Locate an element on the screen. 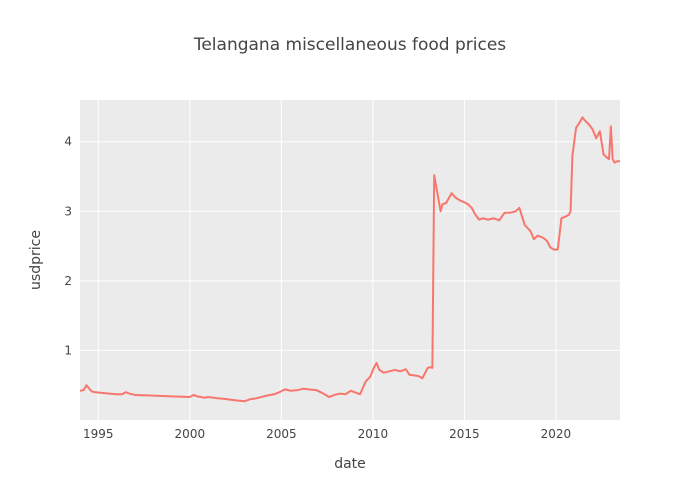 This screenshot has height=500, width=700. x-tick-label: 2005 is located at coordinates (281, 434).